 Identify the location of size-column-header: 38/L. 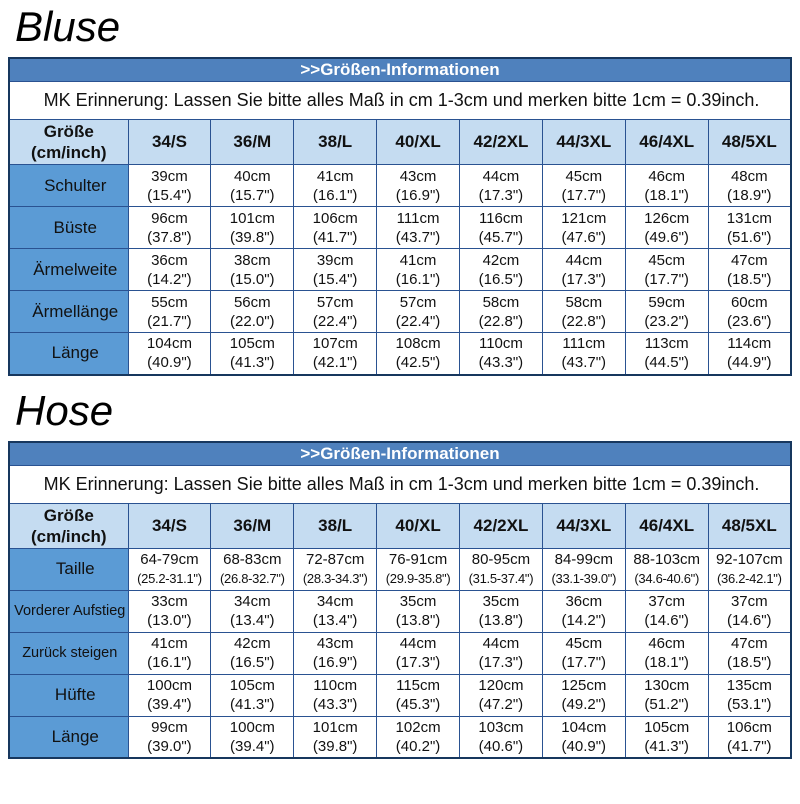
(335, 142).